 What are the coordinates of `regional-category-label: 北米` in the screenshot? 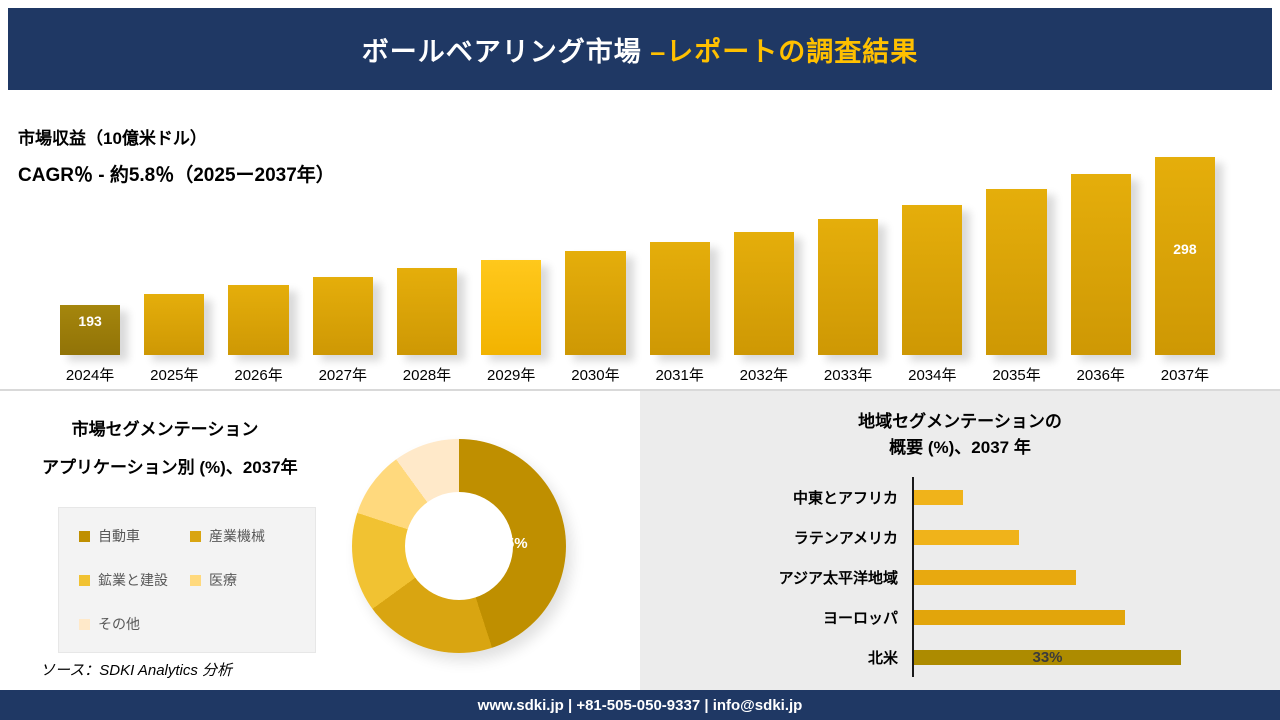 It's located at (882, 658).